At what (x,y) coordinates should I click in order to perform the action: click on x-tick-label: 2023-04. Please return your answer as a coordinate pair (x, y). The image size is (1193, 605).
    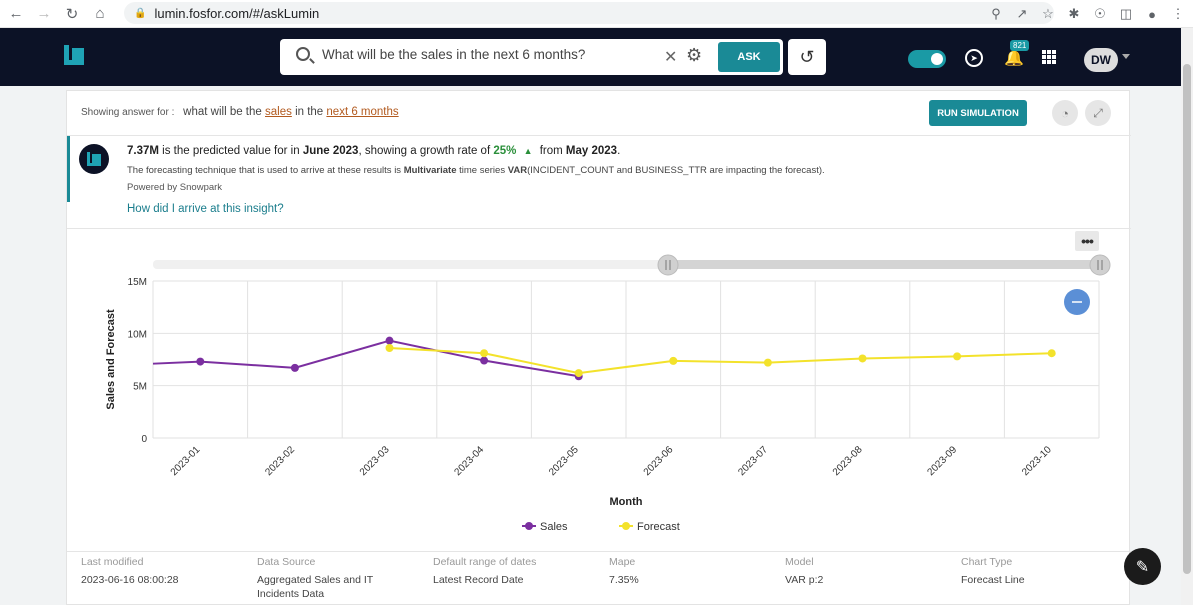
    Looking at the image, I should click on (469, 461).